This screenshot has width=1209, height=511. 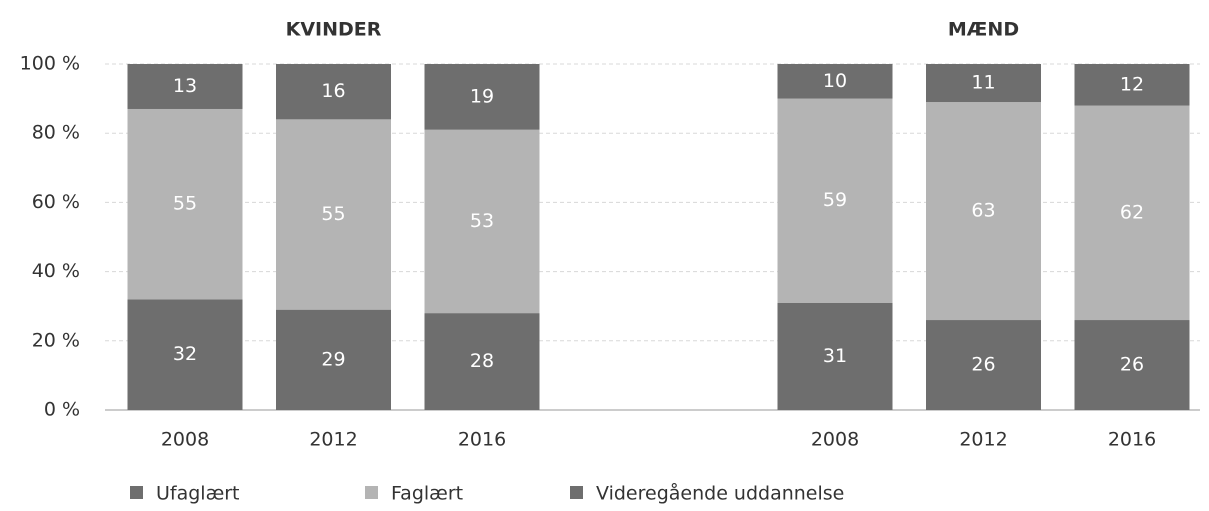 I want to click on legend-label: Faglært, so click(x=427, y=494).